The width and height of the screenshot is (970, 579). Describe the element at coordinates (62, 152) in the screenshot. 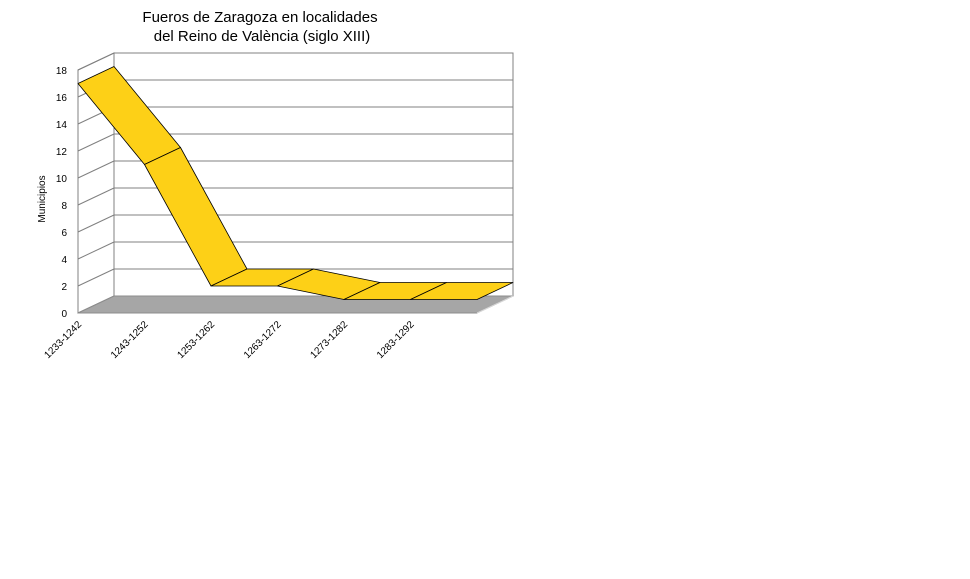

I see `y-tick-label: 12` at that location.